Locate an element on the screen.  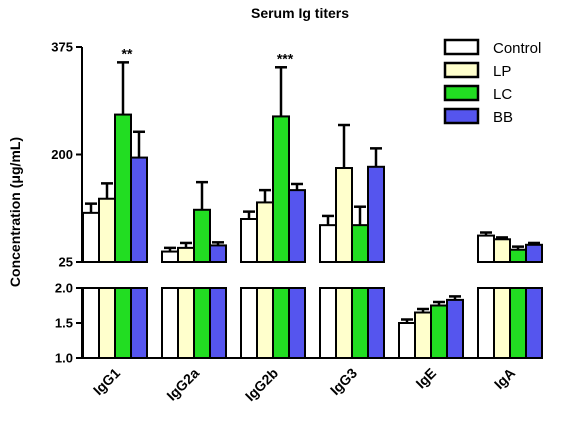
x-tick-label: IgA is located at coordinates (504, 378).